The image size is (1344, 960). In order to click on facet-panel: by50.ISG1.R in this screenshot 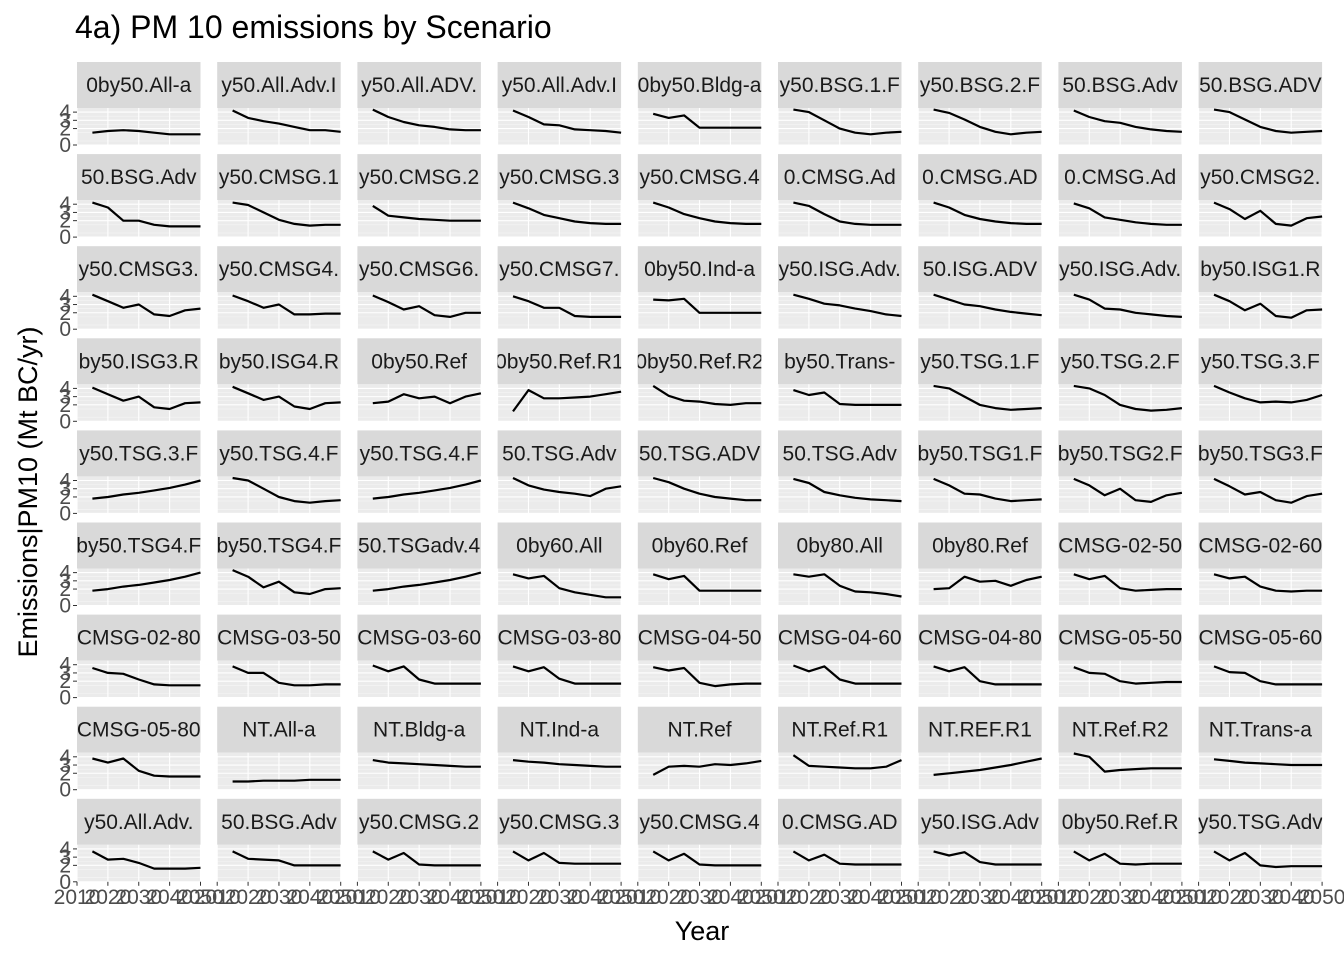, I will do `click(1260, 288)`.